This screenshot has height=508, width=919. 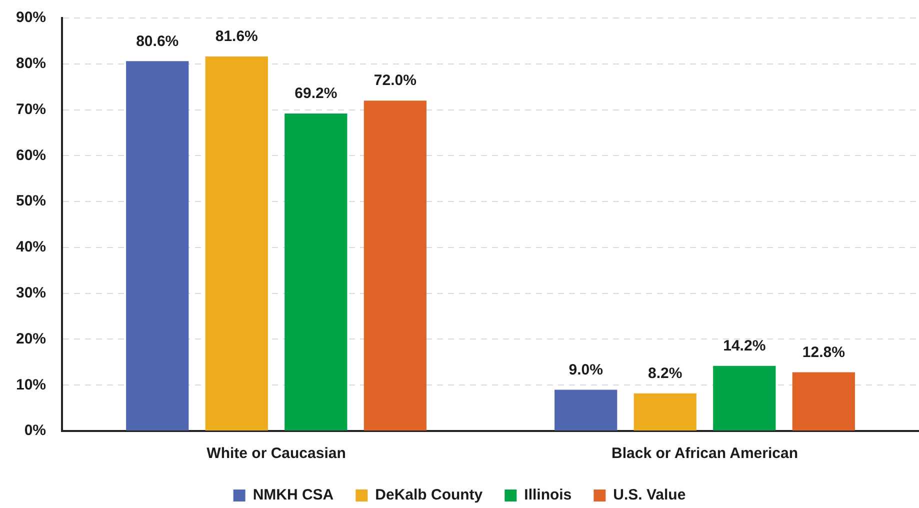 I want to click on y-tick-label: 40%, so click(x=31, y=247).